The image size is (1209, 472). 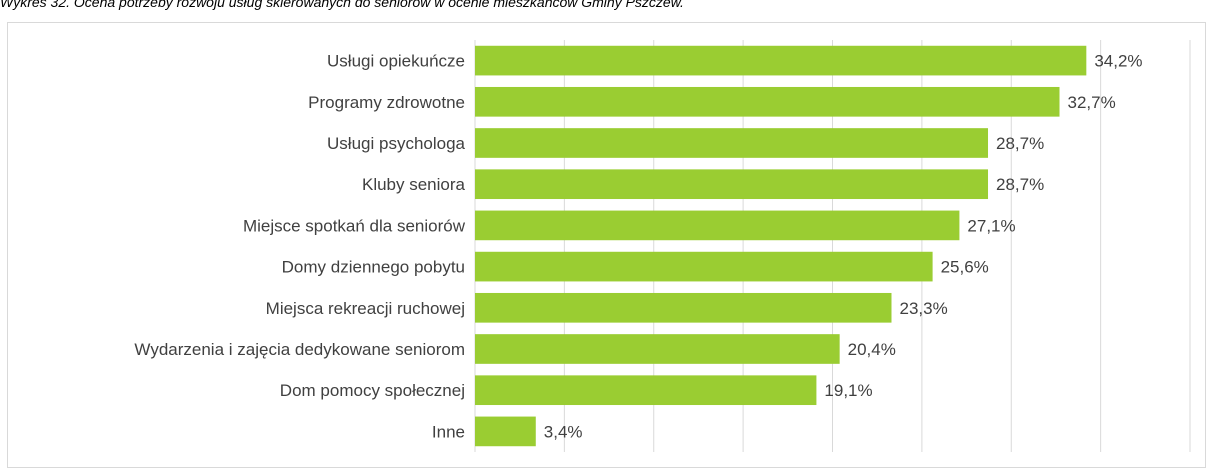 What do you see at coordinates (448, 431) in the screenshot?
I see `category-label: Inne` at bounding box center [448, 431].